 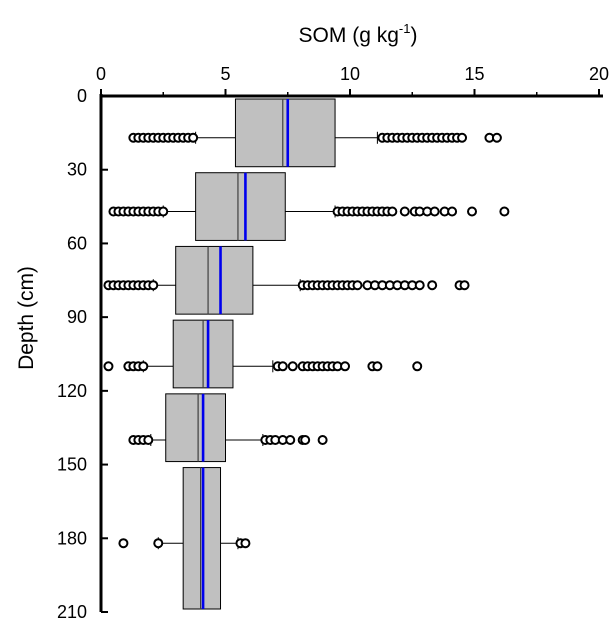 I want to click on x-tick-label: 20, so click(x=599, y=74).